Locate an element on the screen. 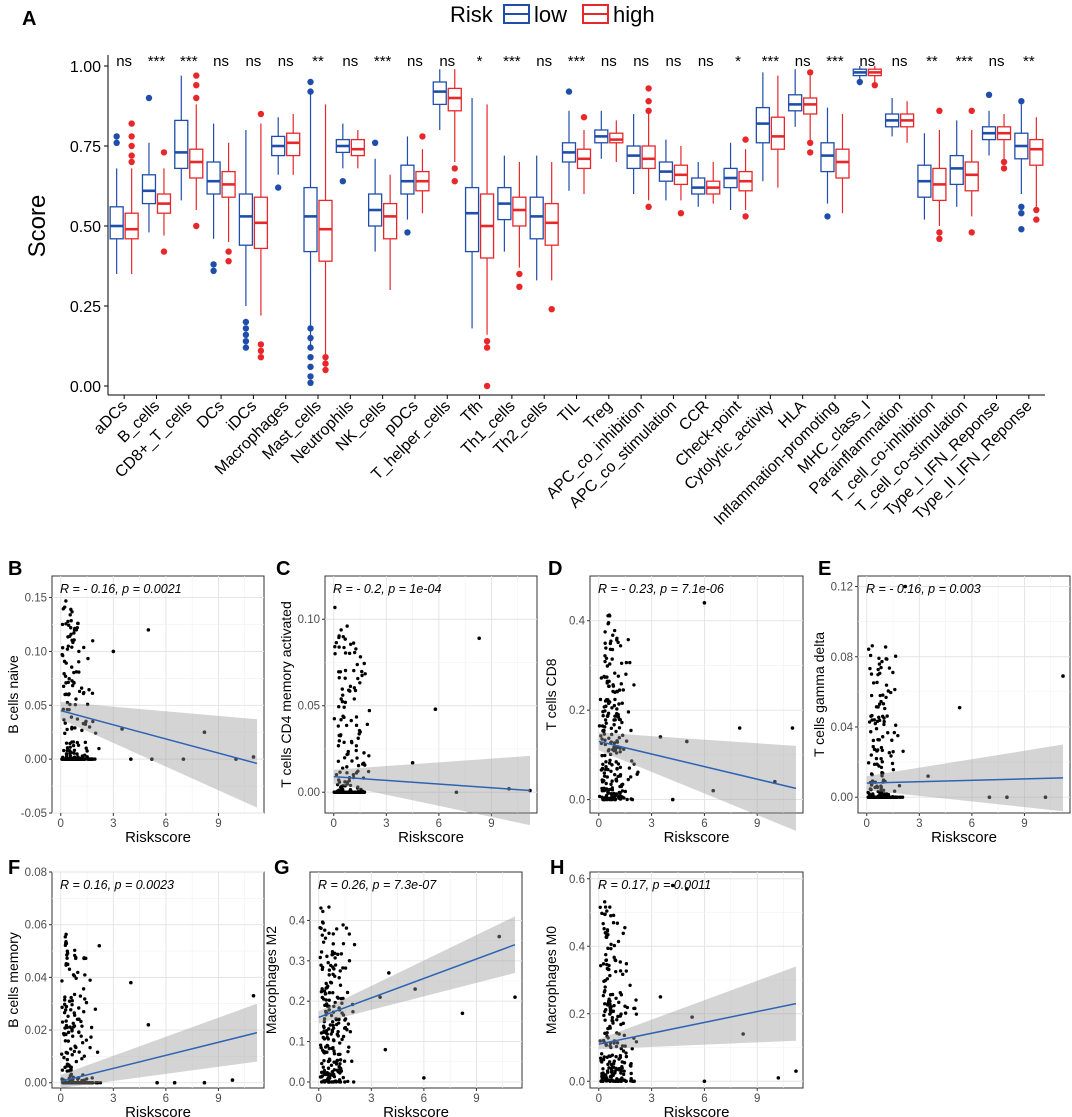  y-tick-label: 0.4 is located at coordinates (577, 622).